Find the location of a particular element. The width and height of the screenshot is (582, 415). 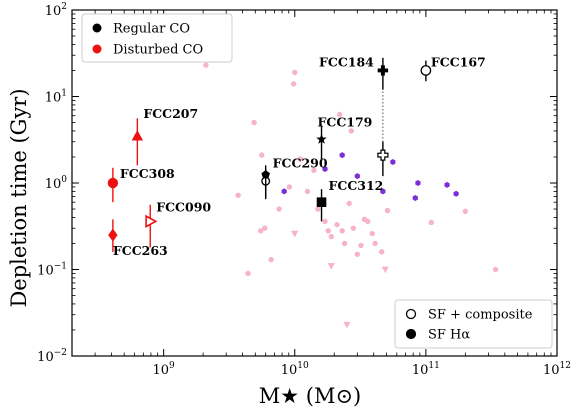

galaxy-point-composite is located at coordinates (383, 155).